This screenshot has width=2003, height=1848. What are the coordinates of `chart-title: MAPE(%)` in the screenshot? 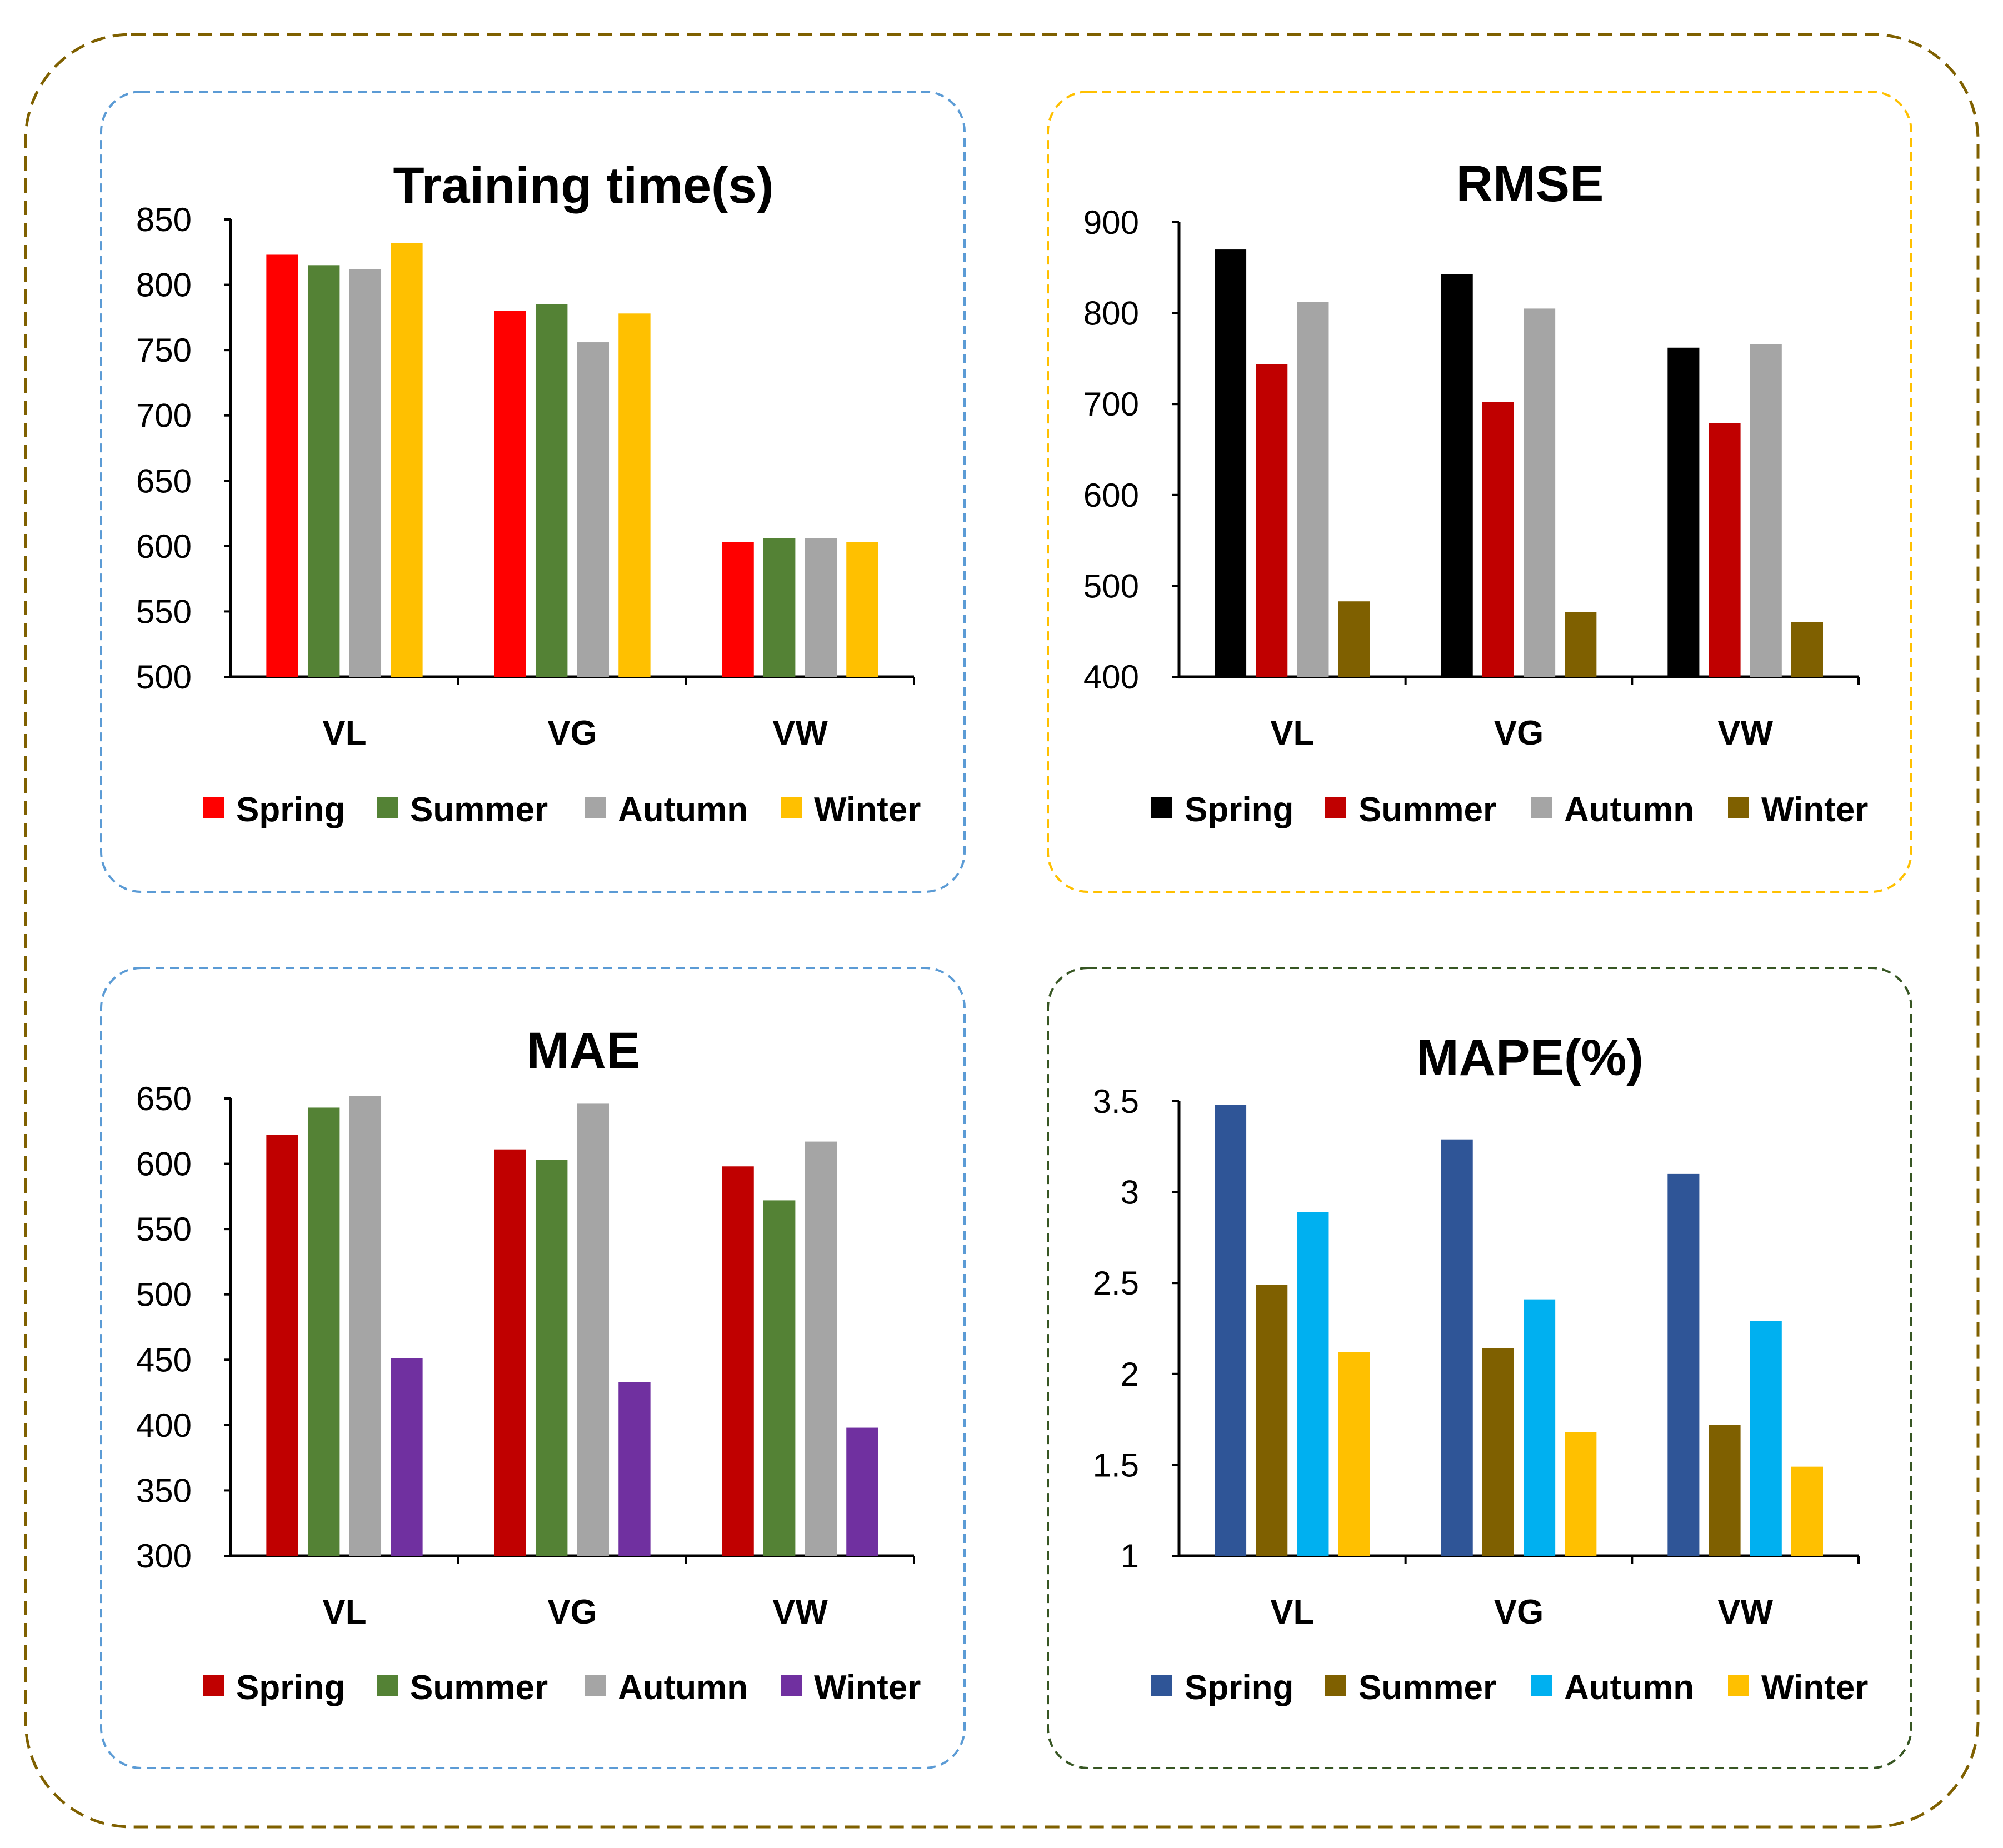 It's located at (1530, 1058).